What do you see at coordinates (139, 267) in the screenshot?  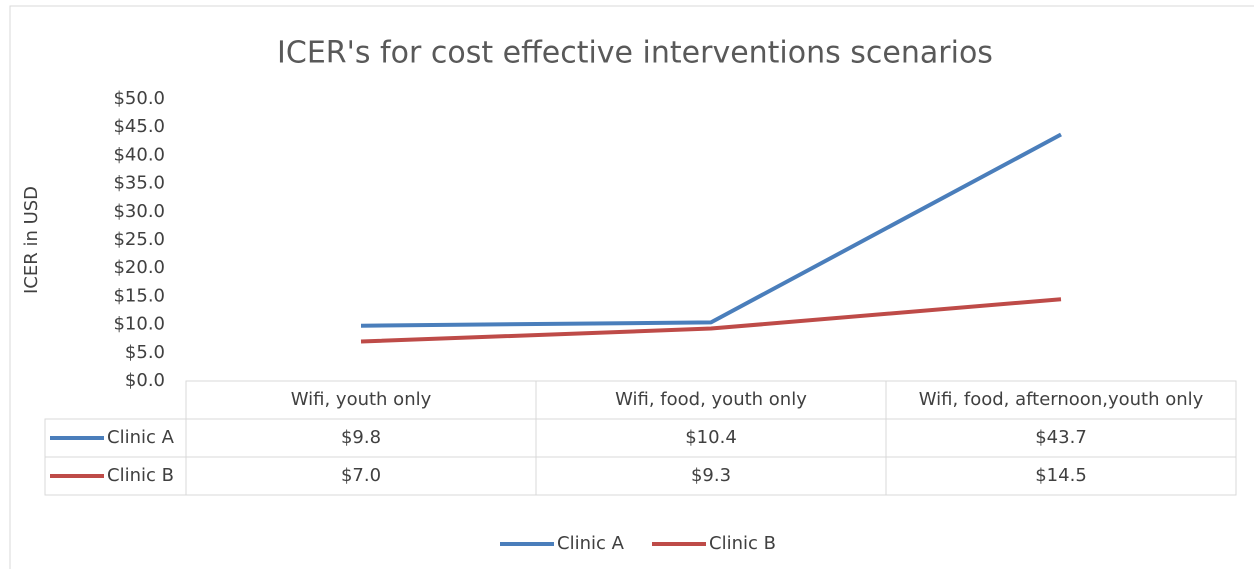 I see `y-tick-label: $20.0` at bounding box center [139, 267].